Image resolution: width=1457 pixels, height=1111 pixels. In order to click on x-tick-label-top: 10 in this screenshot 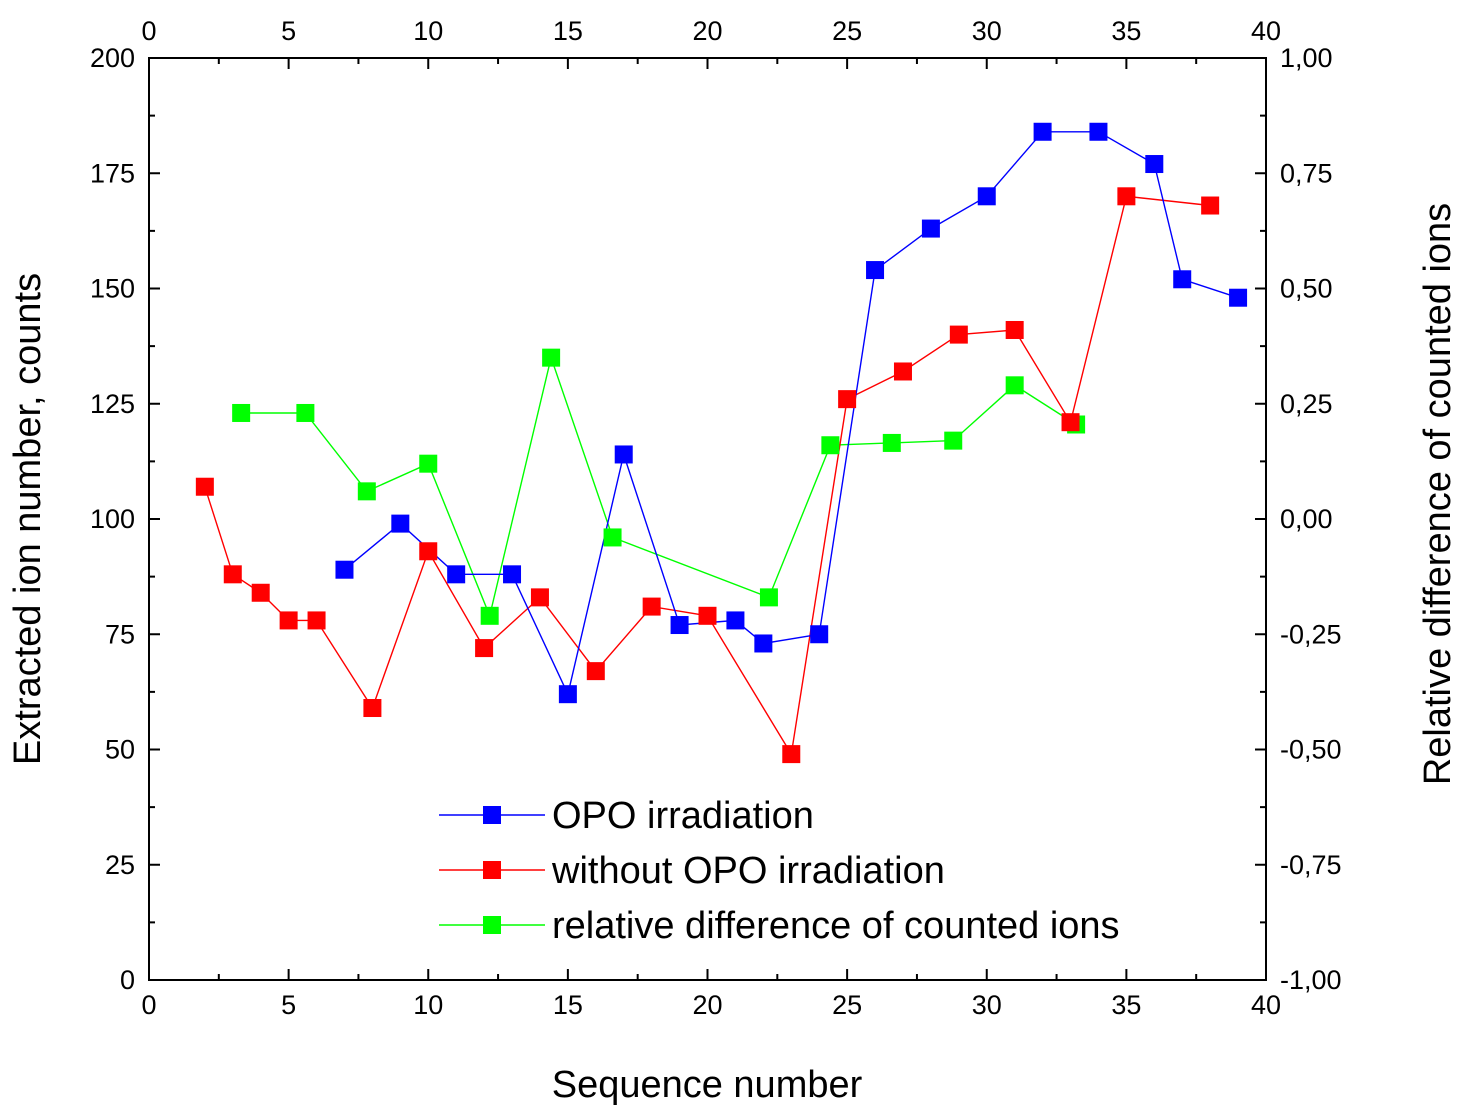, I will do `click(428, 31)`.